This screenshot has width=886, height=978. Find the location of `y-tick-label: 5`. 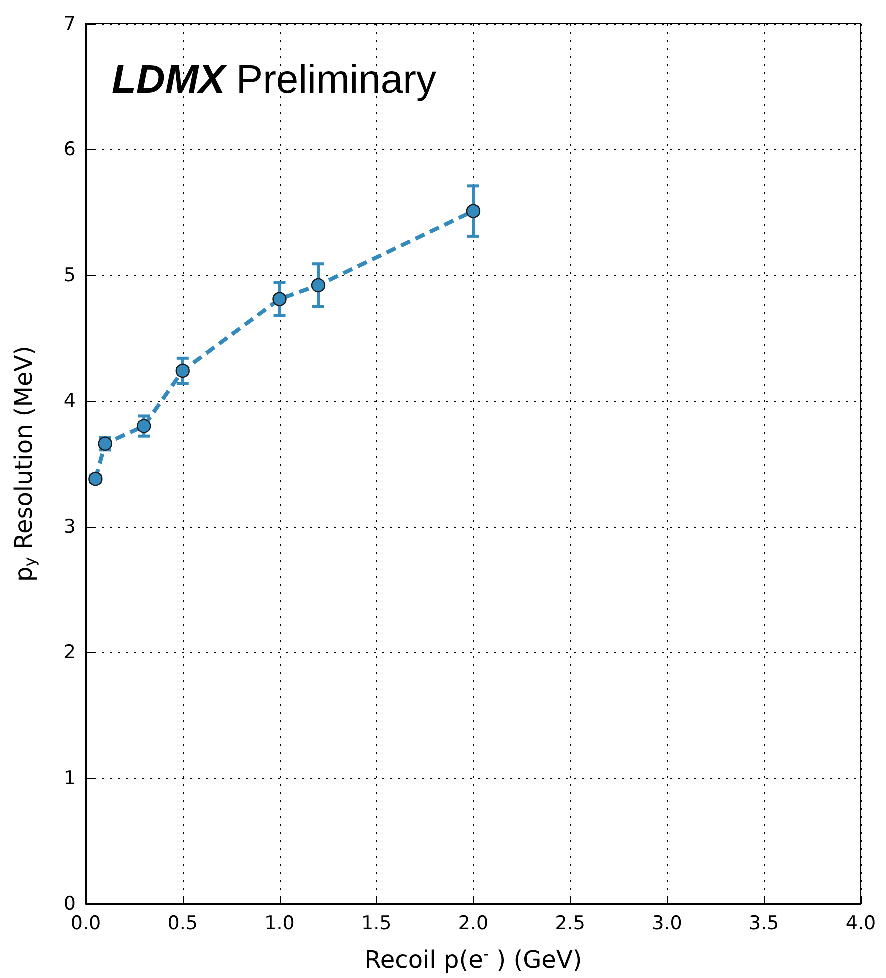

y-tick-label: 5 is located at coordinates (70, 275).